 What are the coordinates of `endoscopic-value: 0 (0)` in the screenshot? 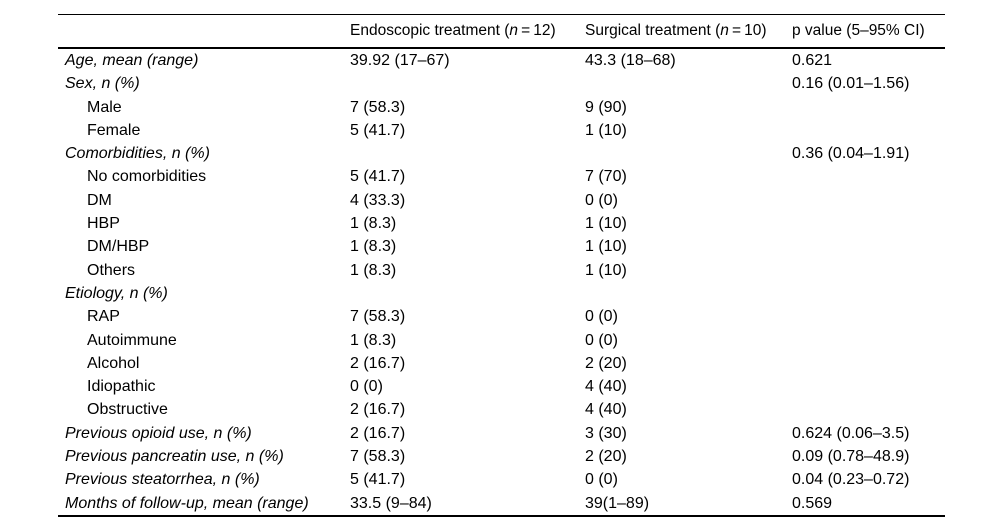 It's located at (366, 387).